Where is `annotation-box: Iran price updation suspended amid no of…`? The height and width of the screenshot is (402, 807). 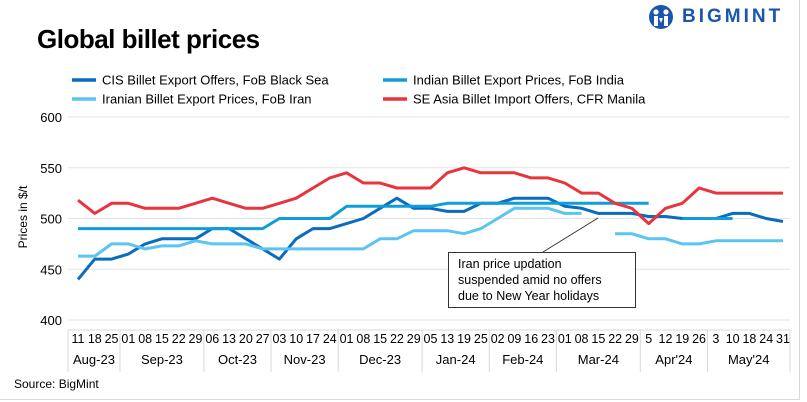 annotation-box: Iran price updation suspended amid no of… is located at coordinates (542, 280).